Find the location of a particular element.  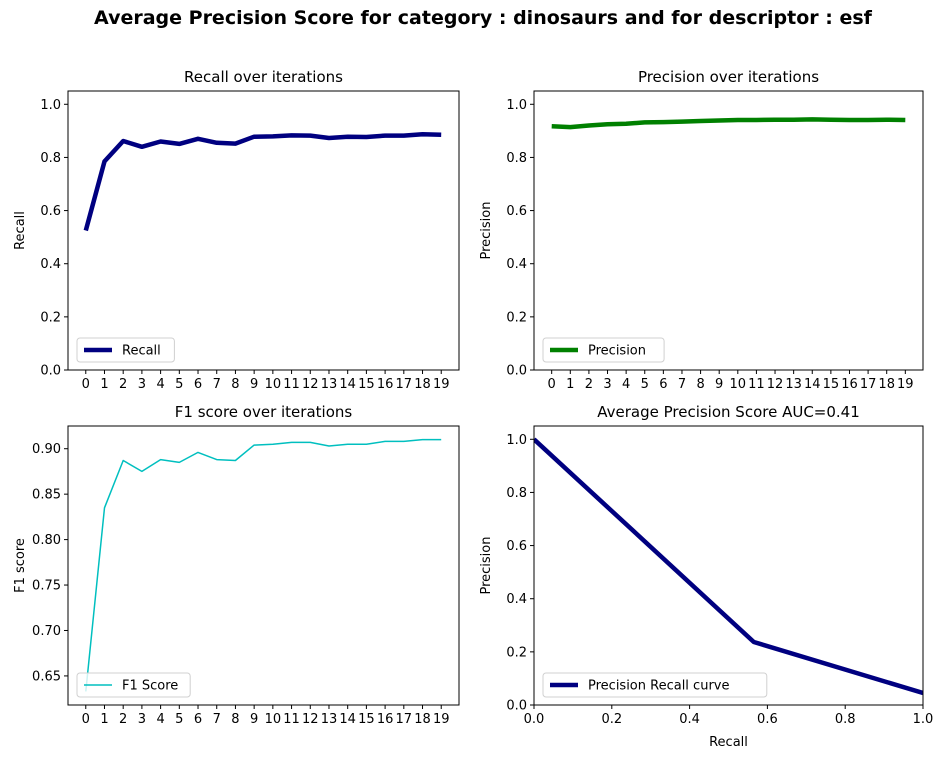

subplot-title: Recall over iterations is located at coordinates (263, 77).